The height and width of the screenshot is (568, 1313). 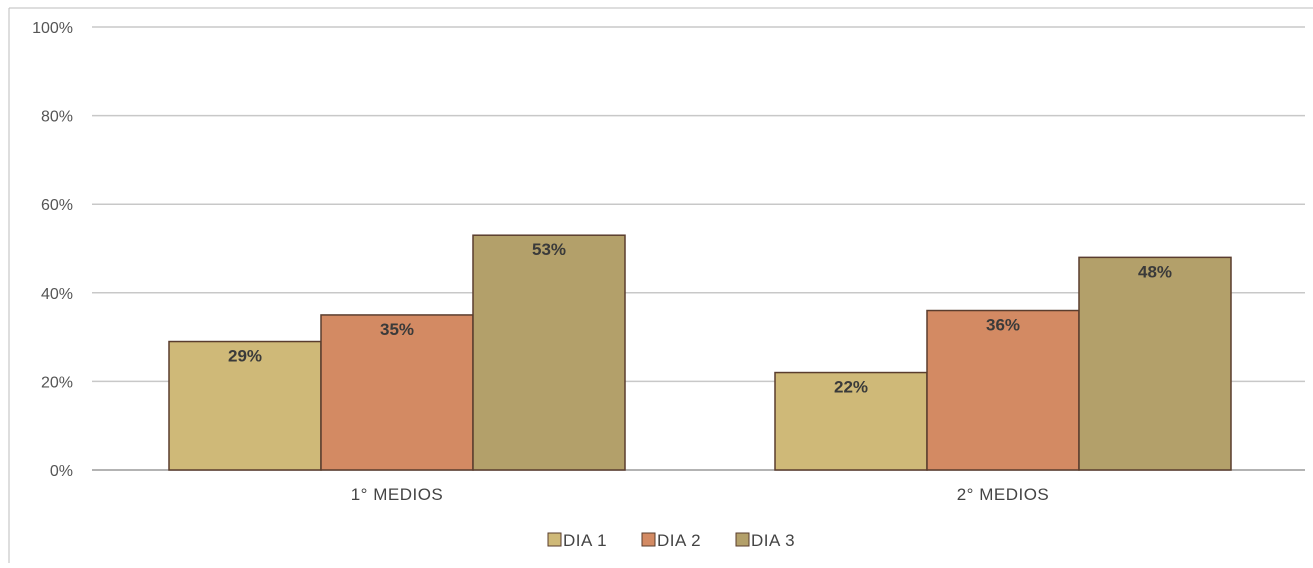 I want to click on legend: DIA 1 DIA 2 DIA 3, so click(x=671, y=540).